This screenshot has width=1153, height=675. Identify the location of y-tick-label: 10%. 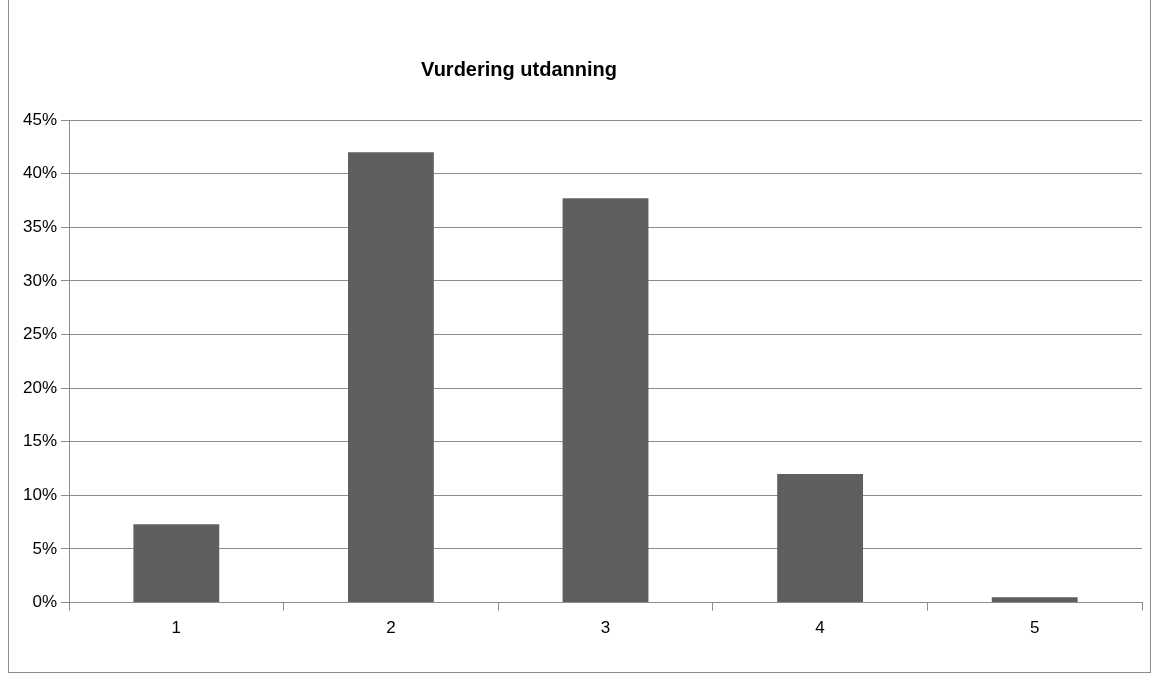
(40, 495).